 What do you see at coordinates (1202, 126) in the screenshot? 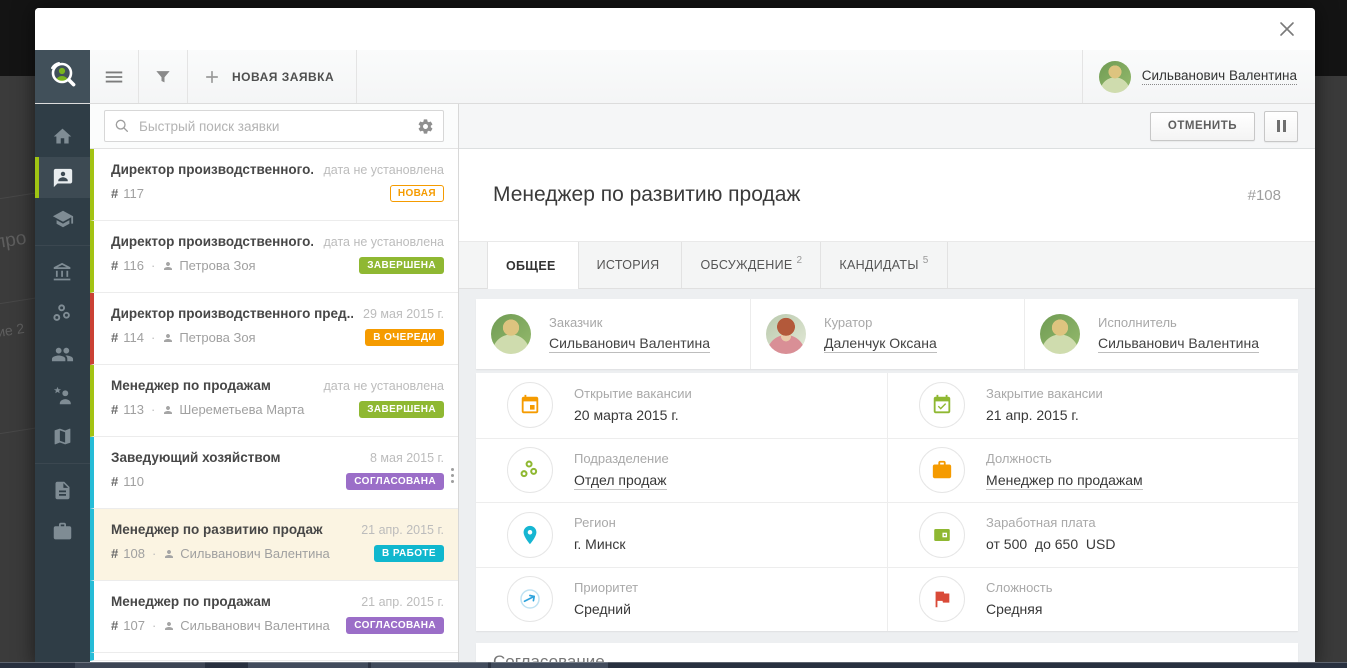
I see `cancel-button: ОТМЕНИТЬ` at bounding box center [1202, 126].